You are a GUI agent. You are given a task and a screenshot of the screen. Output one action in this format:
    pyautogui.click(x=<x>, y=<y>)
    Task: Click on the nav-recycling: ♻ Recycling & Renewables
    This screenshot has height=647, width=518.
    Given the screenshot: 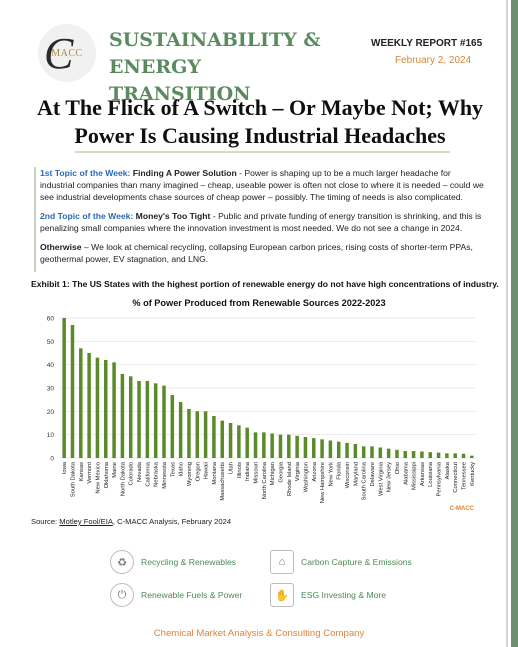 What is the action you would take?
    pyautogui.click(x=173, y=562)
    